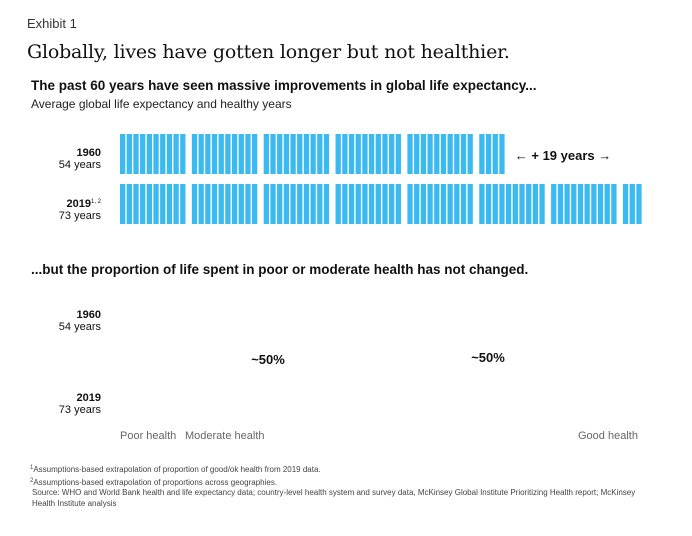 The height and width of the screenshot is (536, 692). I want to click on legend-good-health: Good health, so click(608, 436).